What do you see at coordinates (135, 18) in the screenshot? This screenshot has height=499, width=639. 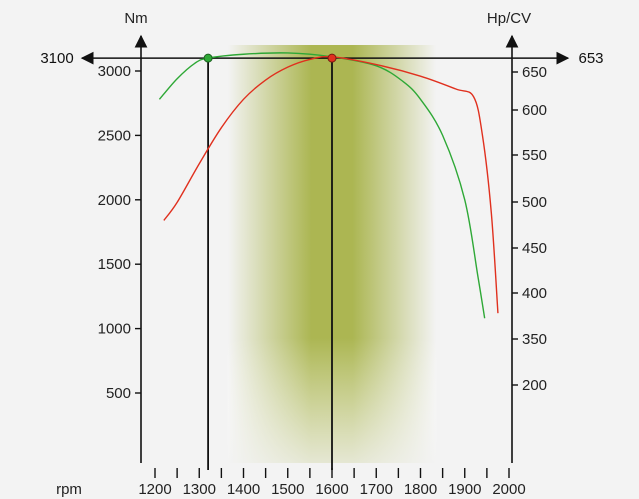 I see `left-axis-title: Nm` at bounding box center [135, 18].